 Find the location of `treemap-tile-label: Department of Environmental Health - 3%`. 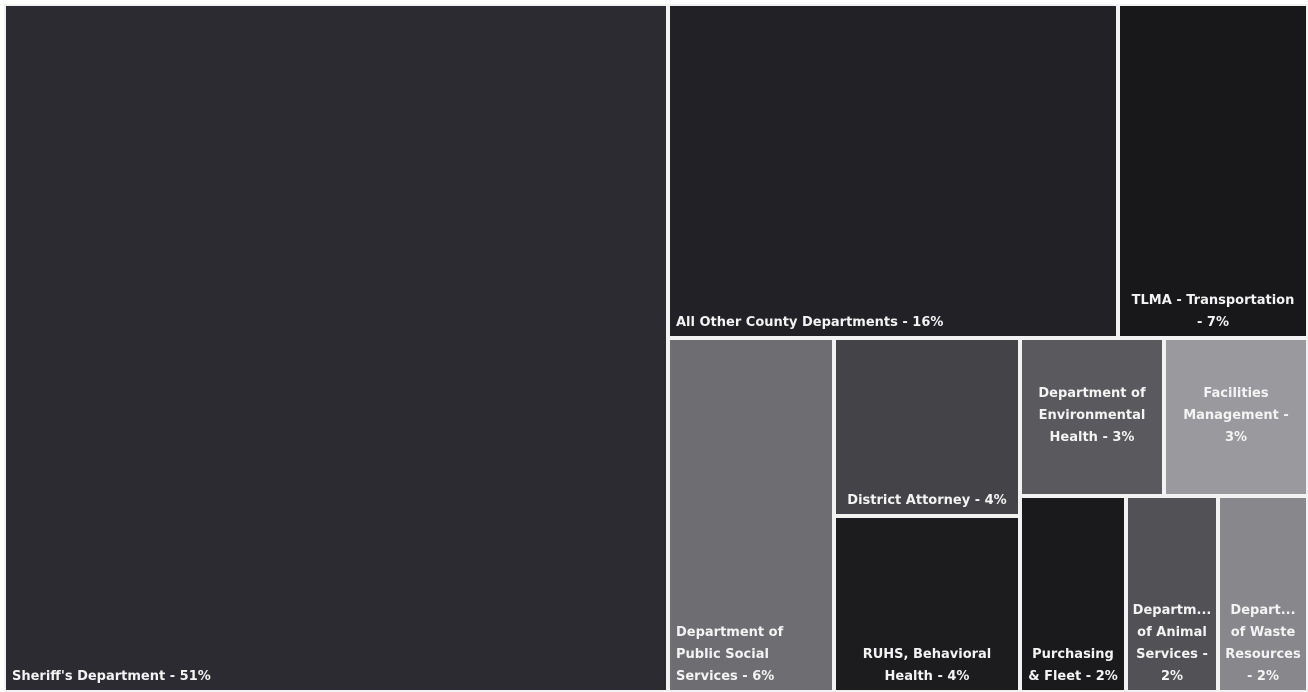

treemap-tile-label: Department of Environmental Health - 3% is located at coordinates (1092, 415).